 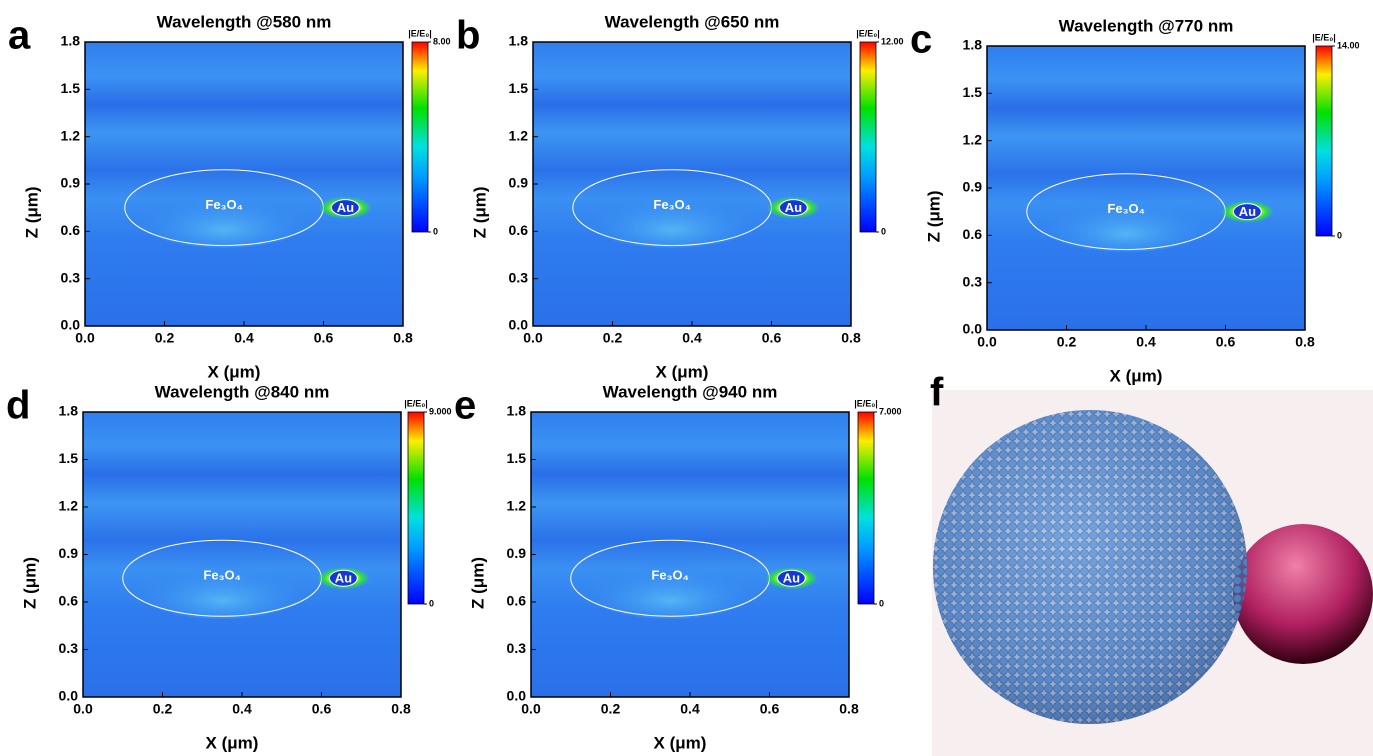 I want to click on au-sphere, so click(x=1303, y=594).